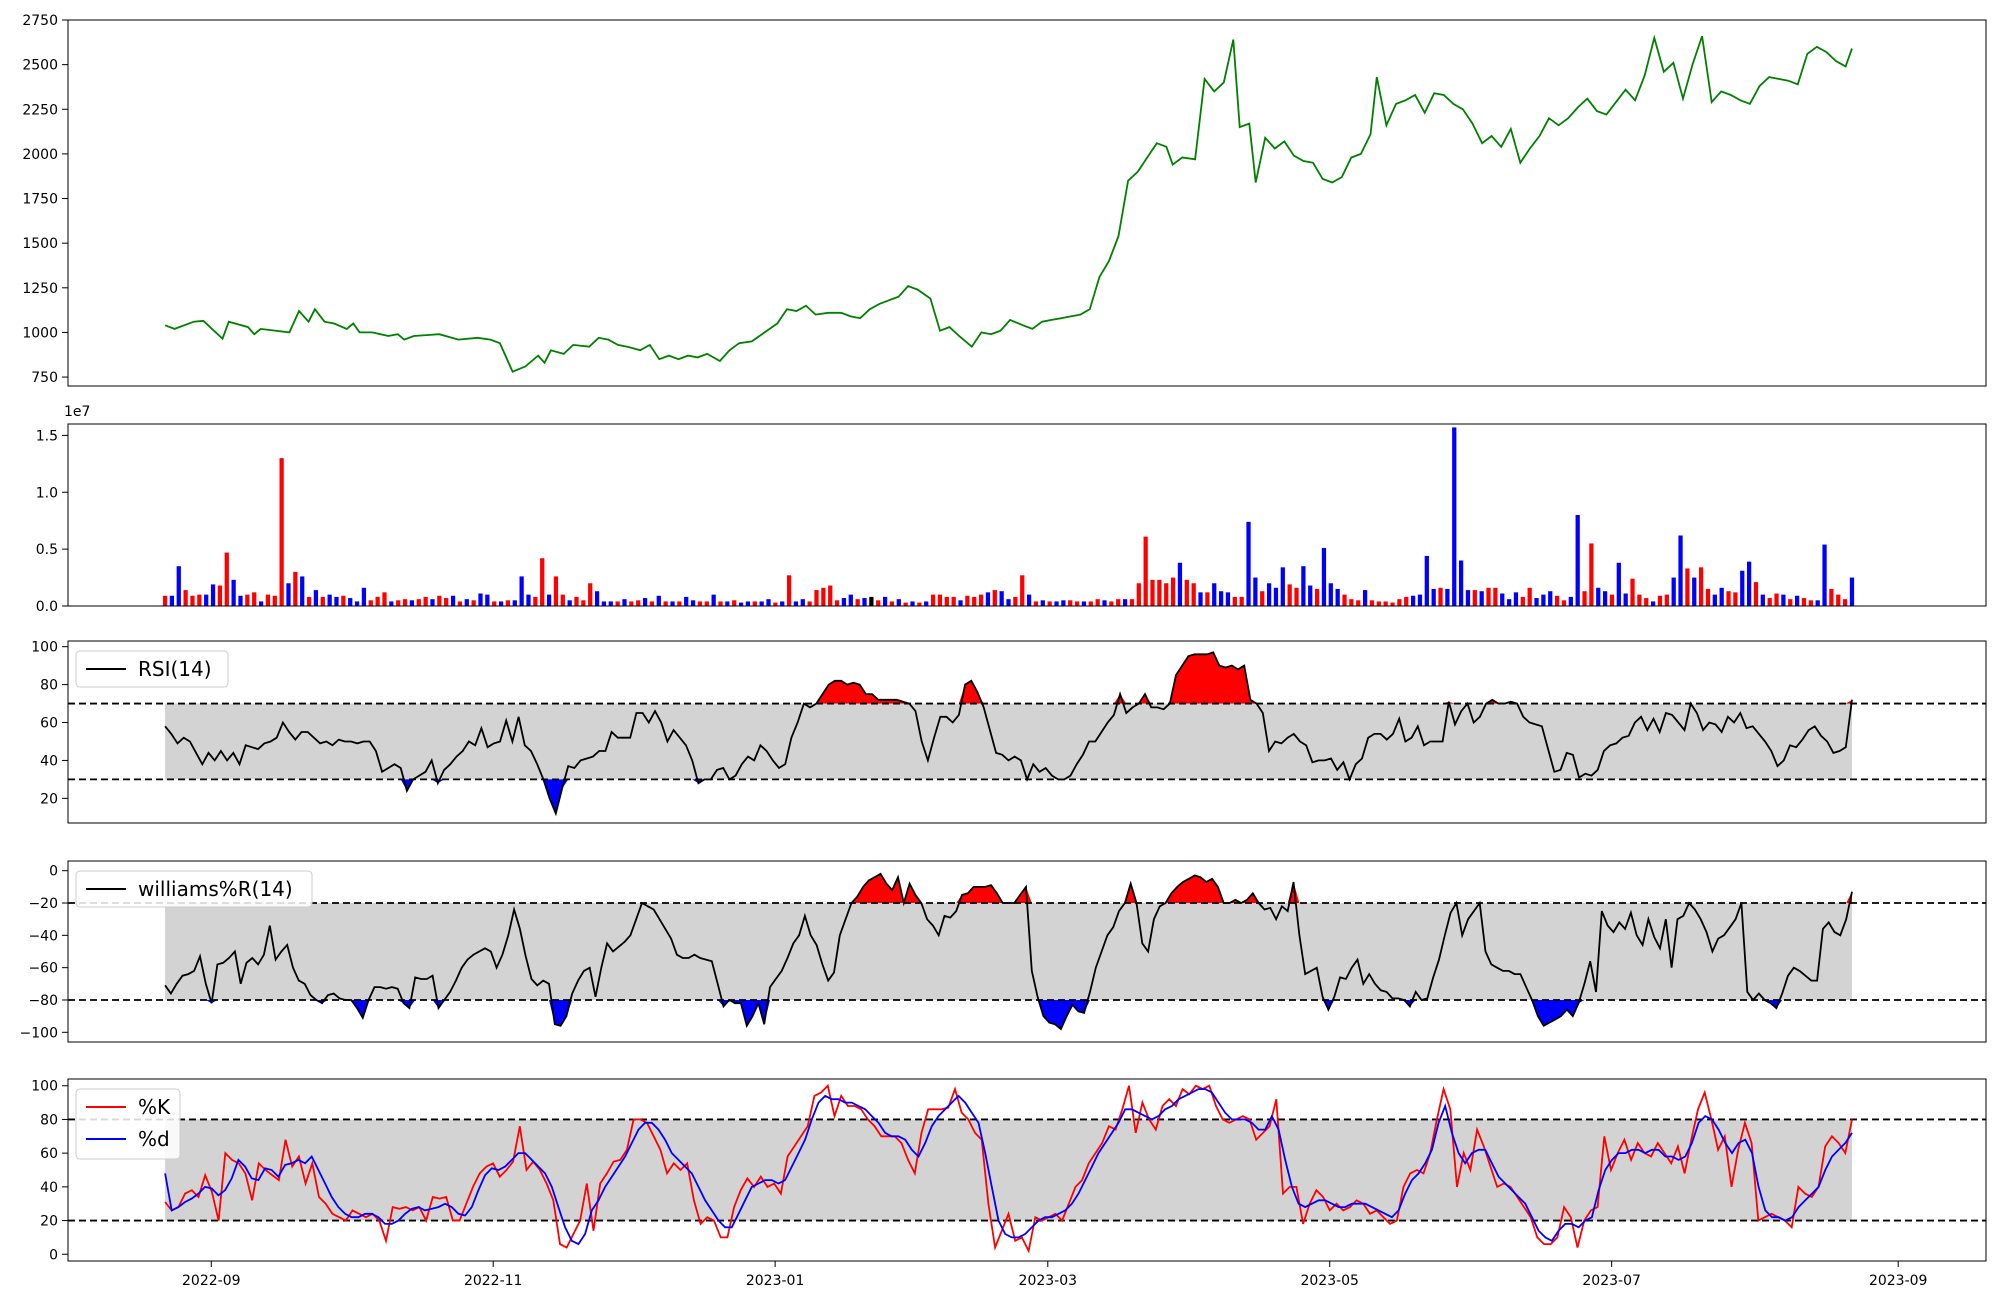 The image size is (2000, 1300). Describe the element at coordinates (43, 1001) in the screenshot. I see `y-tick-label: −80` at that location.